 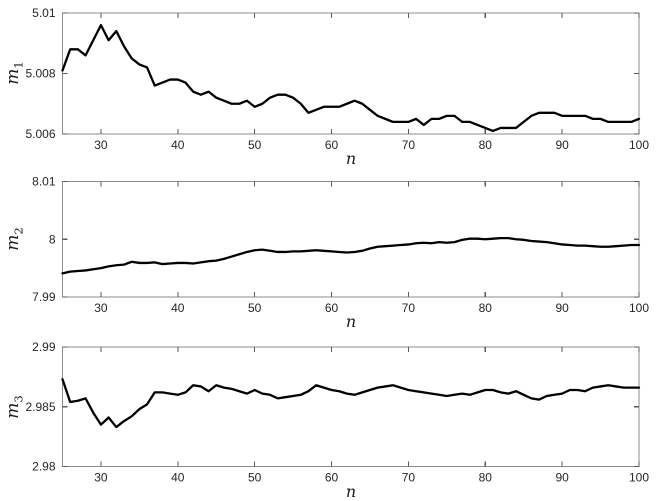 I want to click on m3-axis-label: ˆm3, so click(x=13, y=407).